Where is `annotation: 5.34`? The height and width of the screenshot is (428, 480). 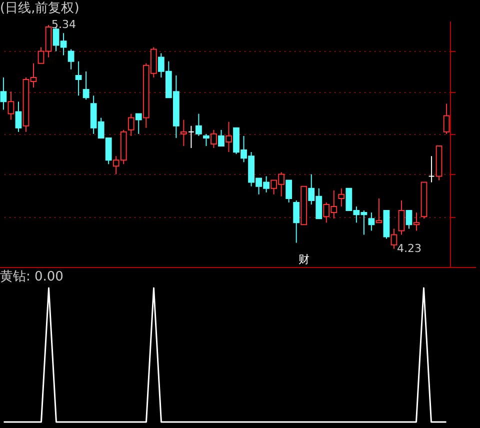
annotation: 5.34 is located at coordinates (64, 25).